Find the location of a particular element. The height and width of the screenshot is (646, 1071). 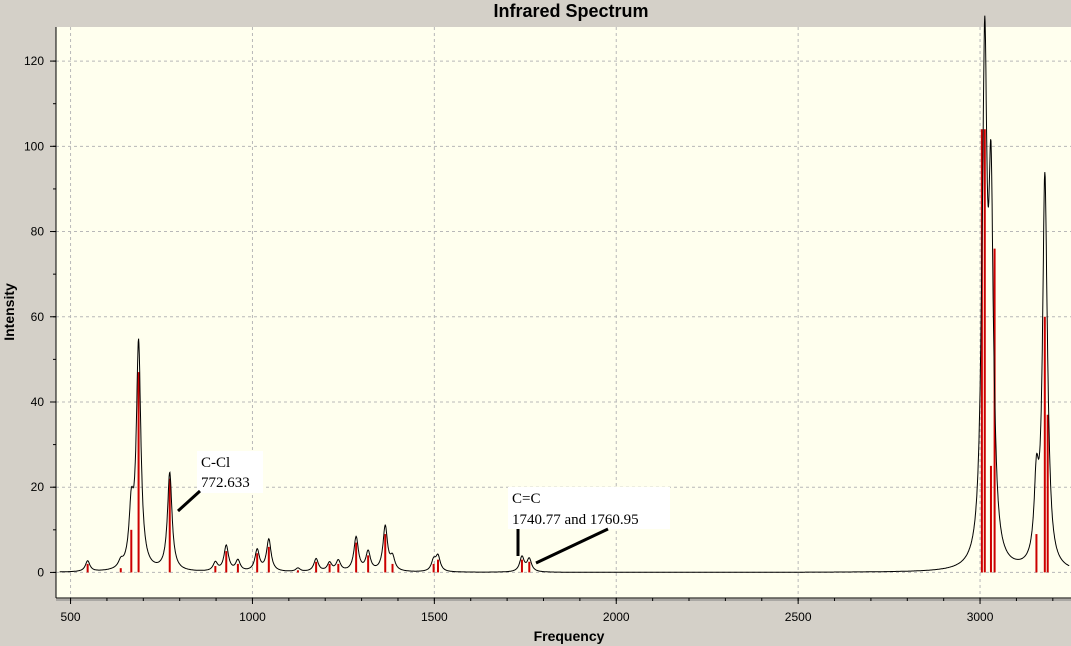

x-tick-label: 1500 is located at coordinates (434, 617).